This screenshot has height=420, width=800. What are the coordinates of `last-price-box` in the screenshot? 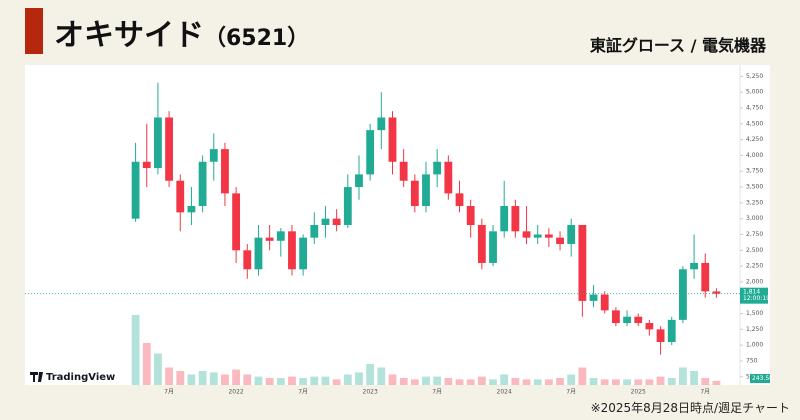 It's located at (754, 295).